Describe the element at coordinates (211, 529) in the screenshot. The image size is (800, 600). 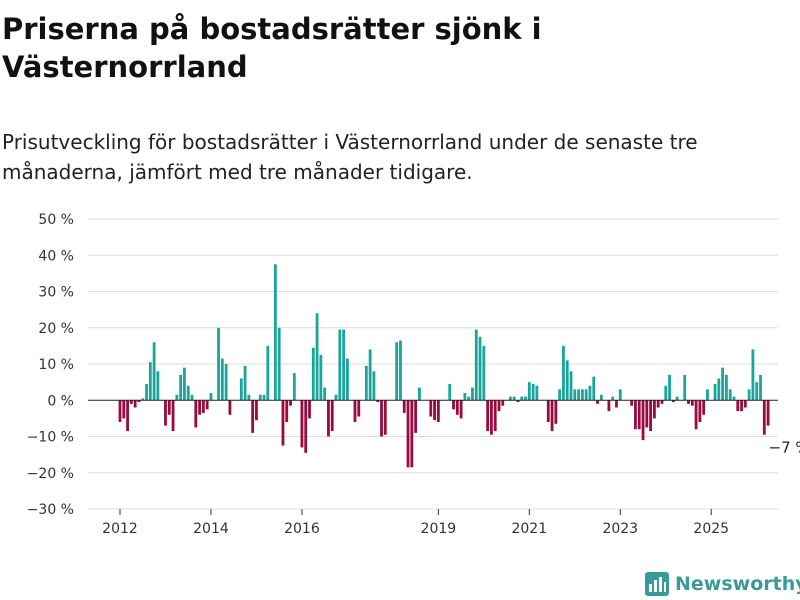
I see `x-tick-label: 2014` at that location.